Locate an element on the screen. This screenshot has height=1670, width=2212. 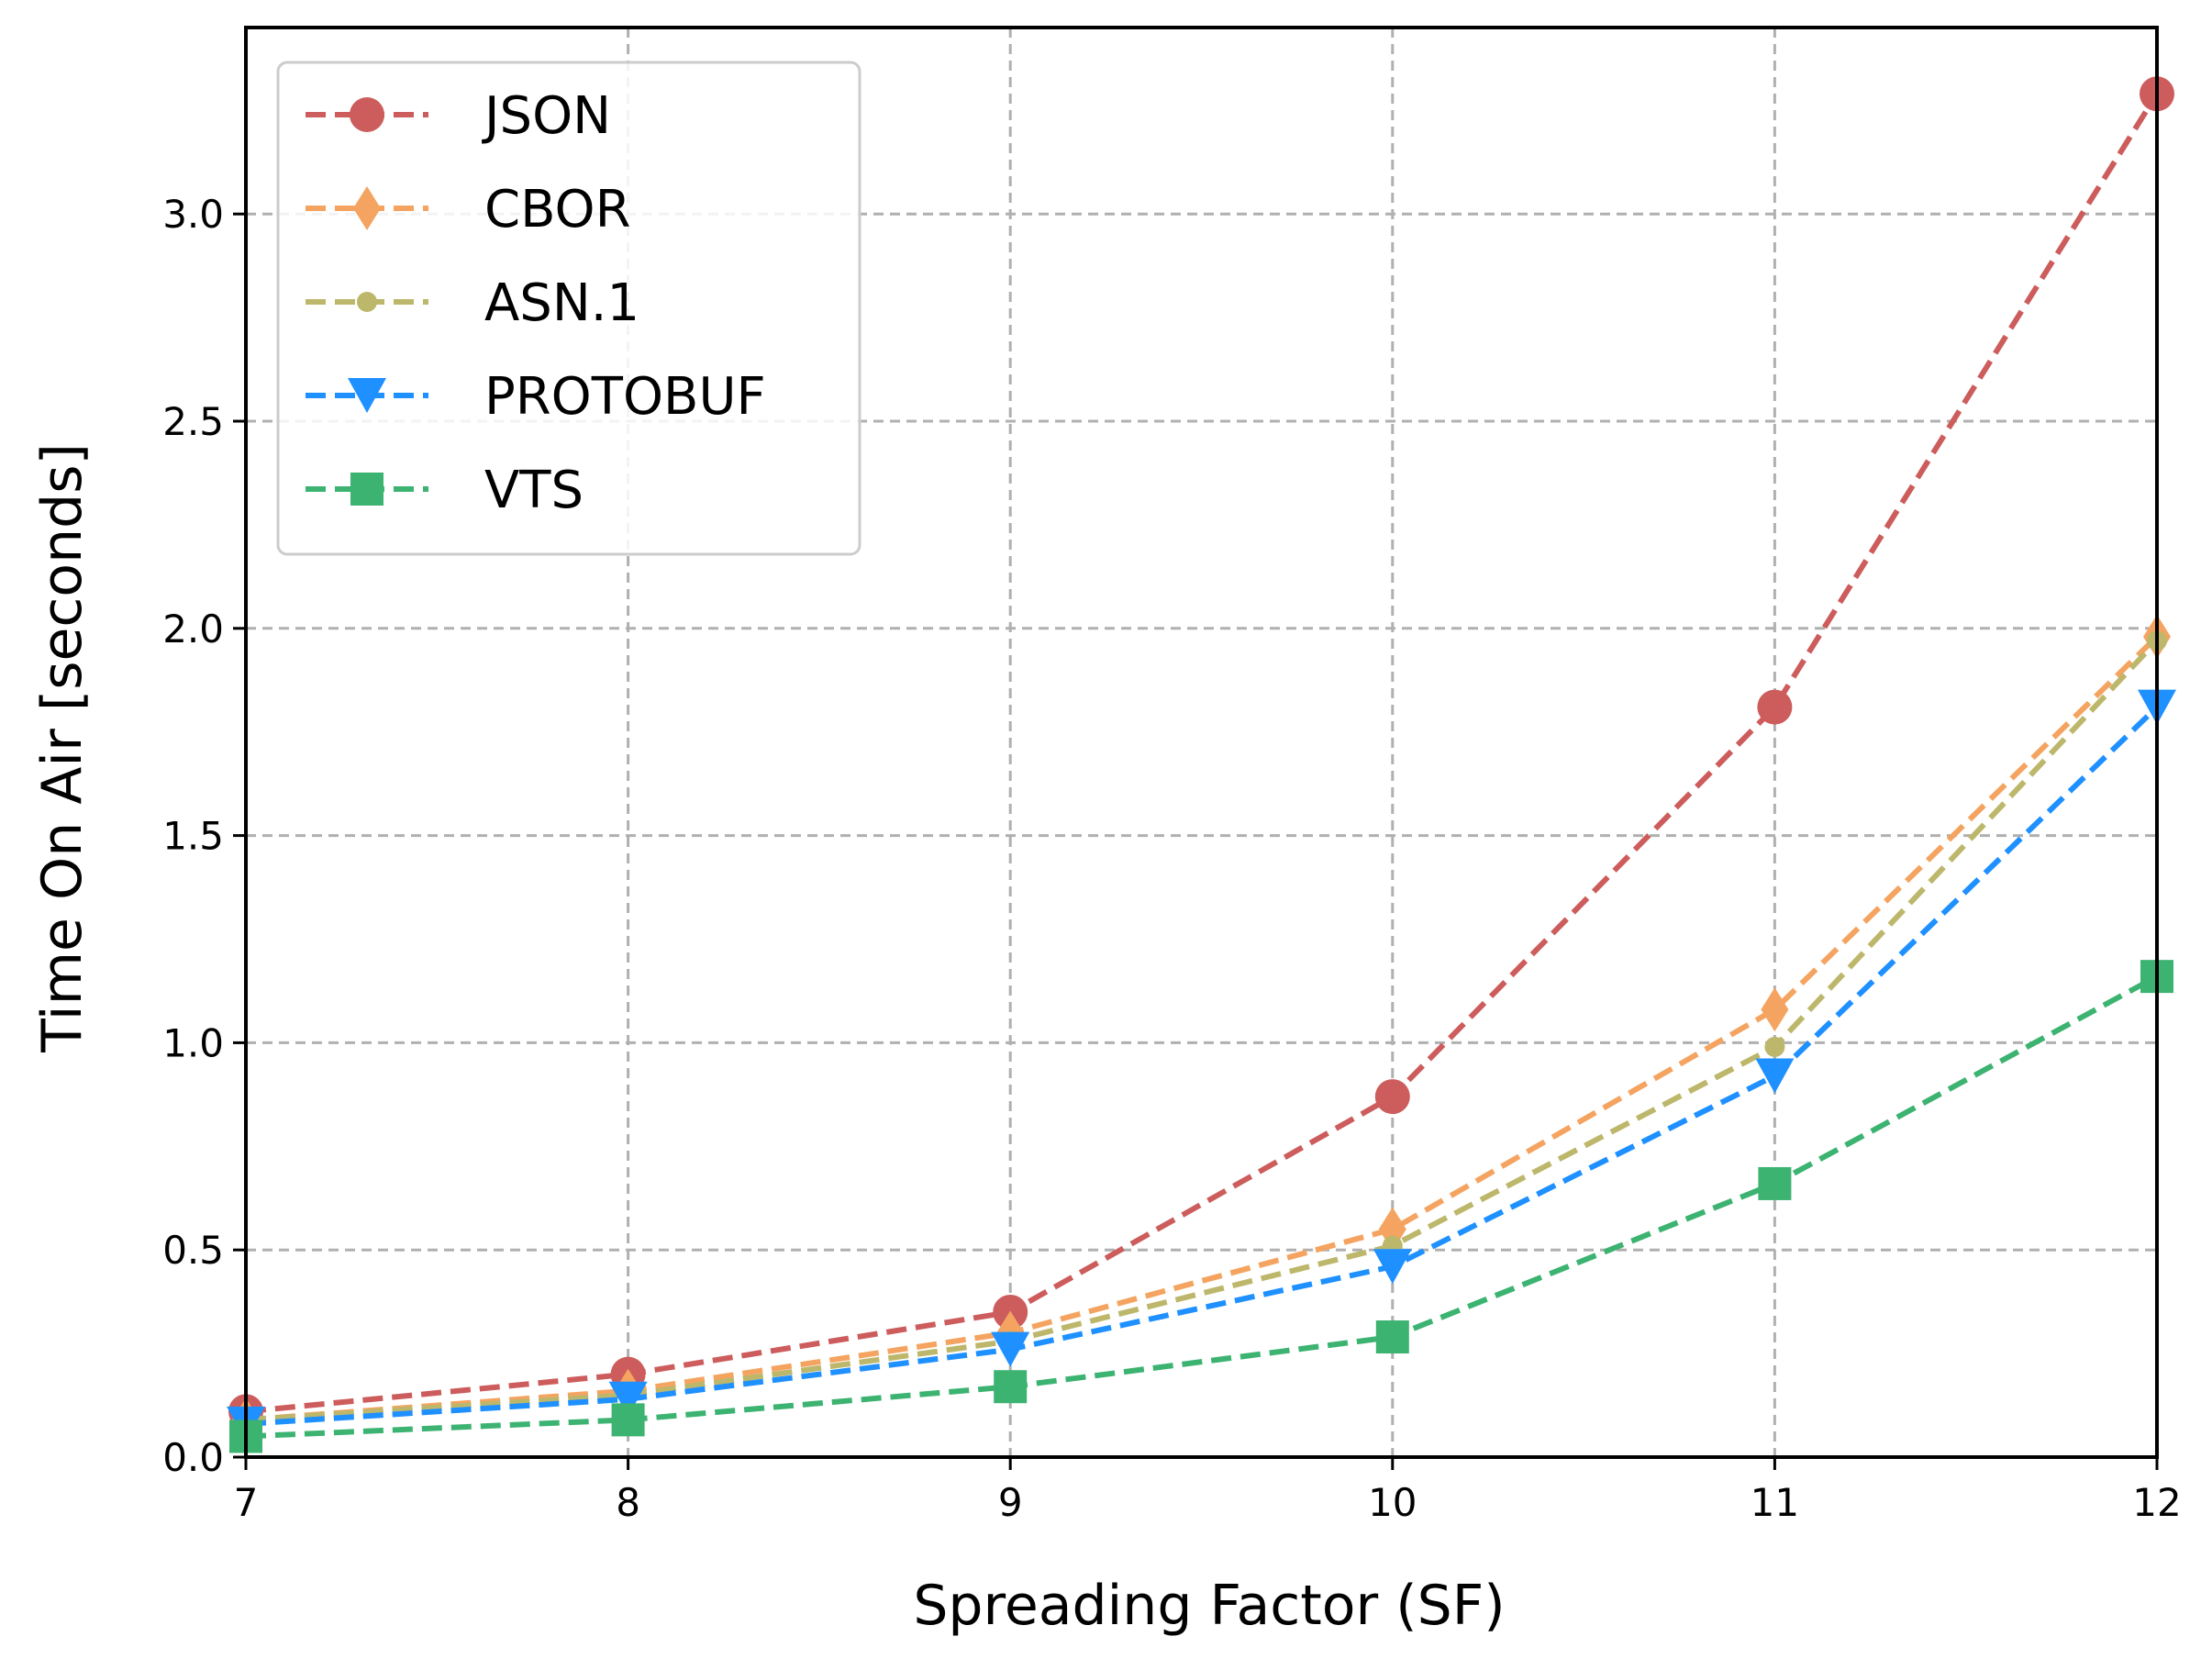
legend-label: CBOR is located at coordinates (557, 209).